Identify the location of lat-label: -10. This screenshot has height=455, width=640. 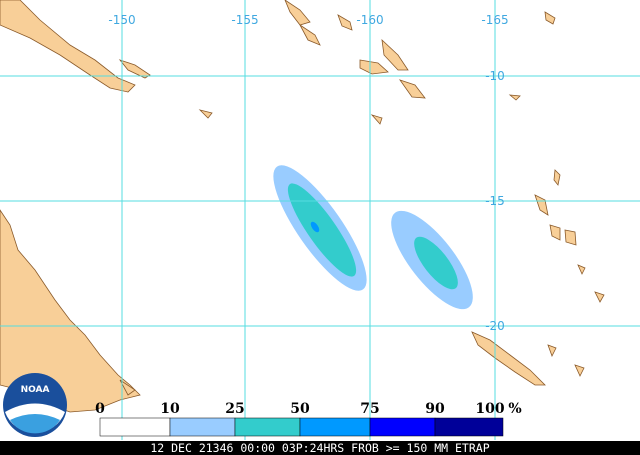
(495, 76).